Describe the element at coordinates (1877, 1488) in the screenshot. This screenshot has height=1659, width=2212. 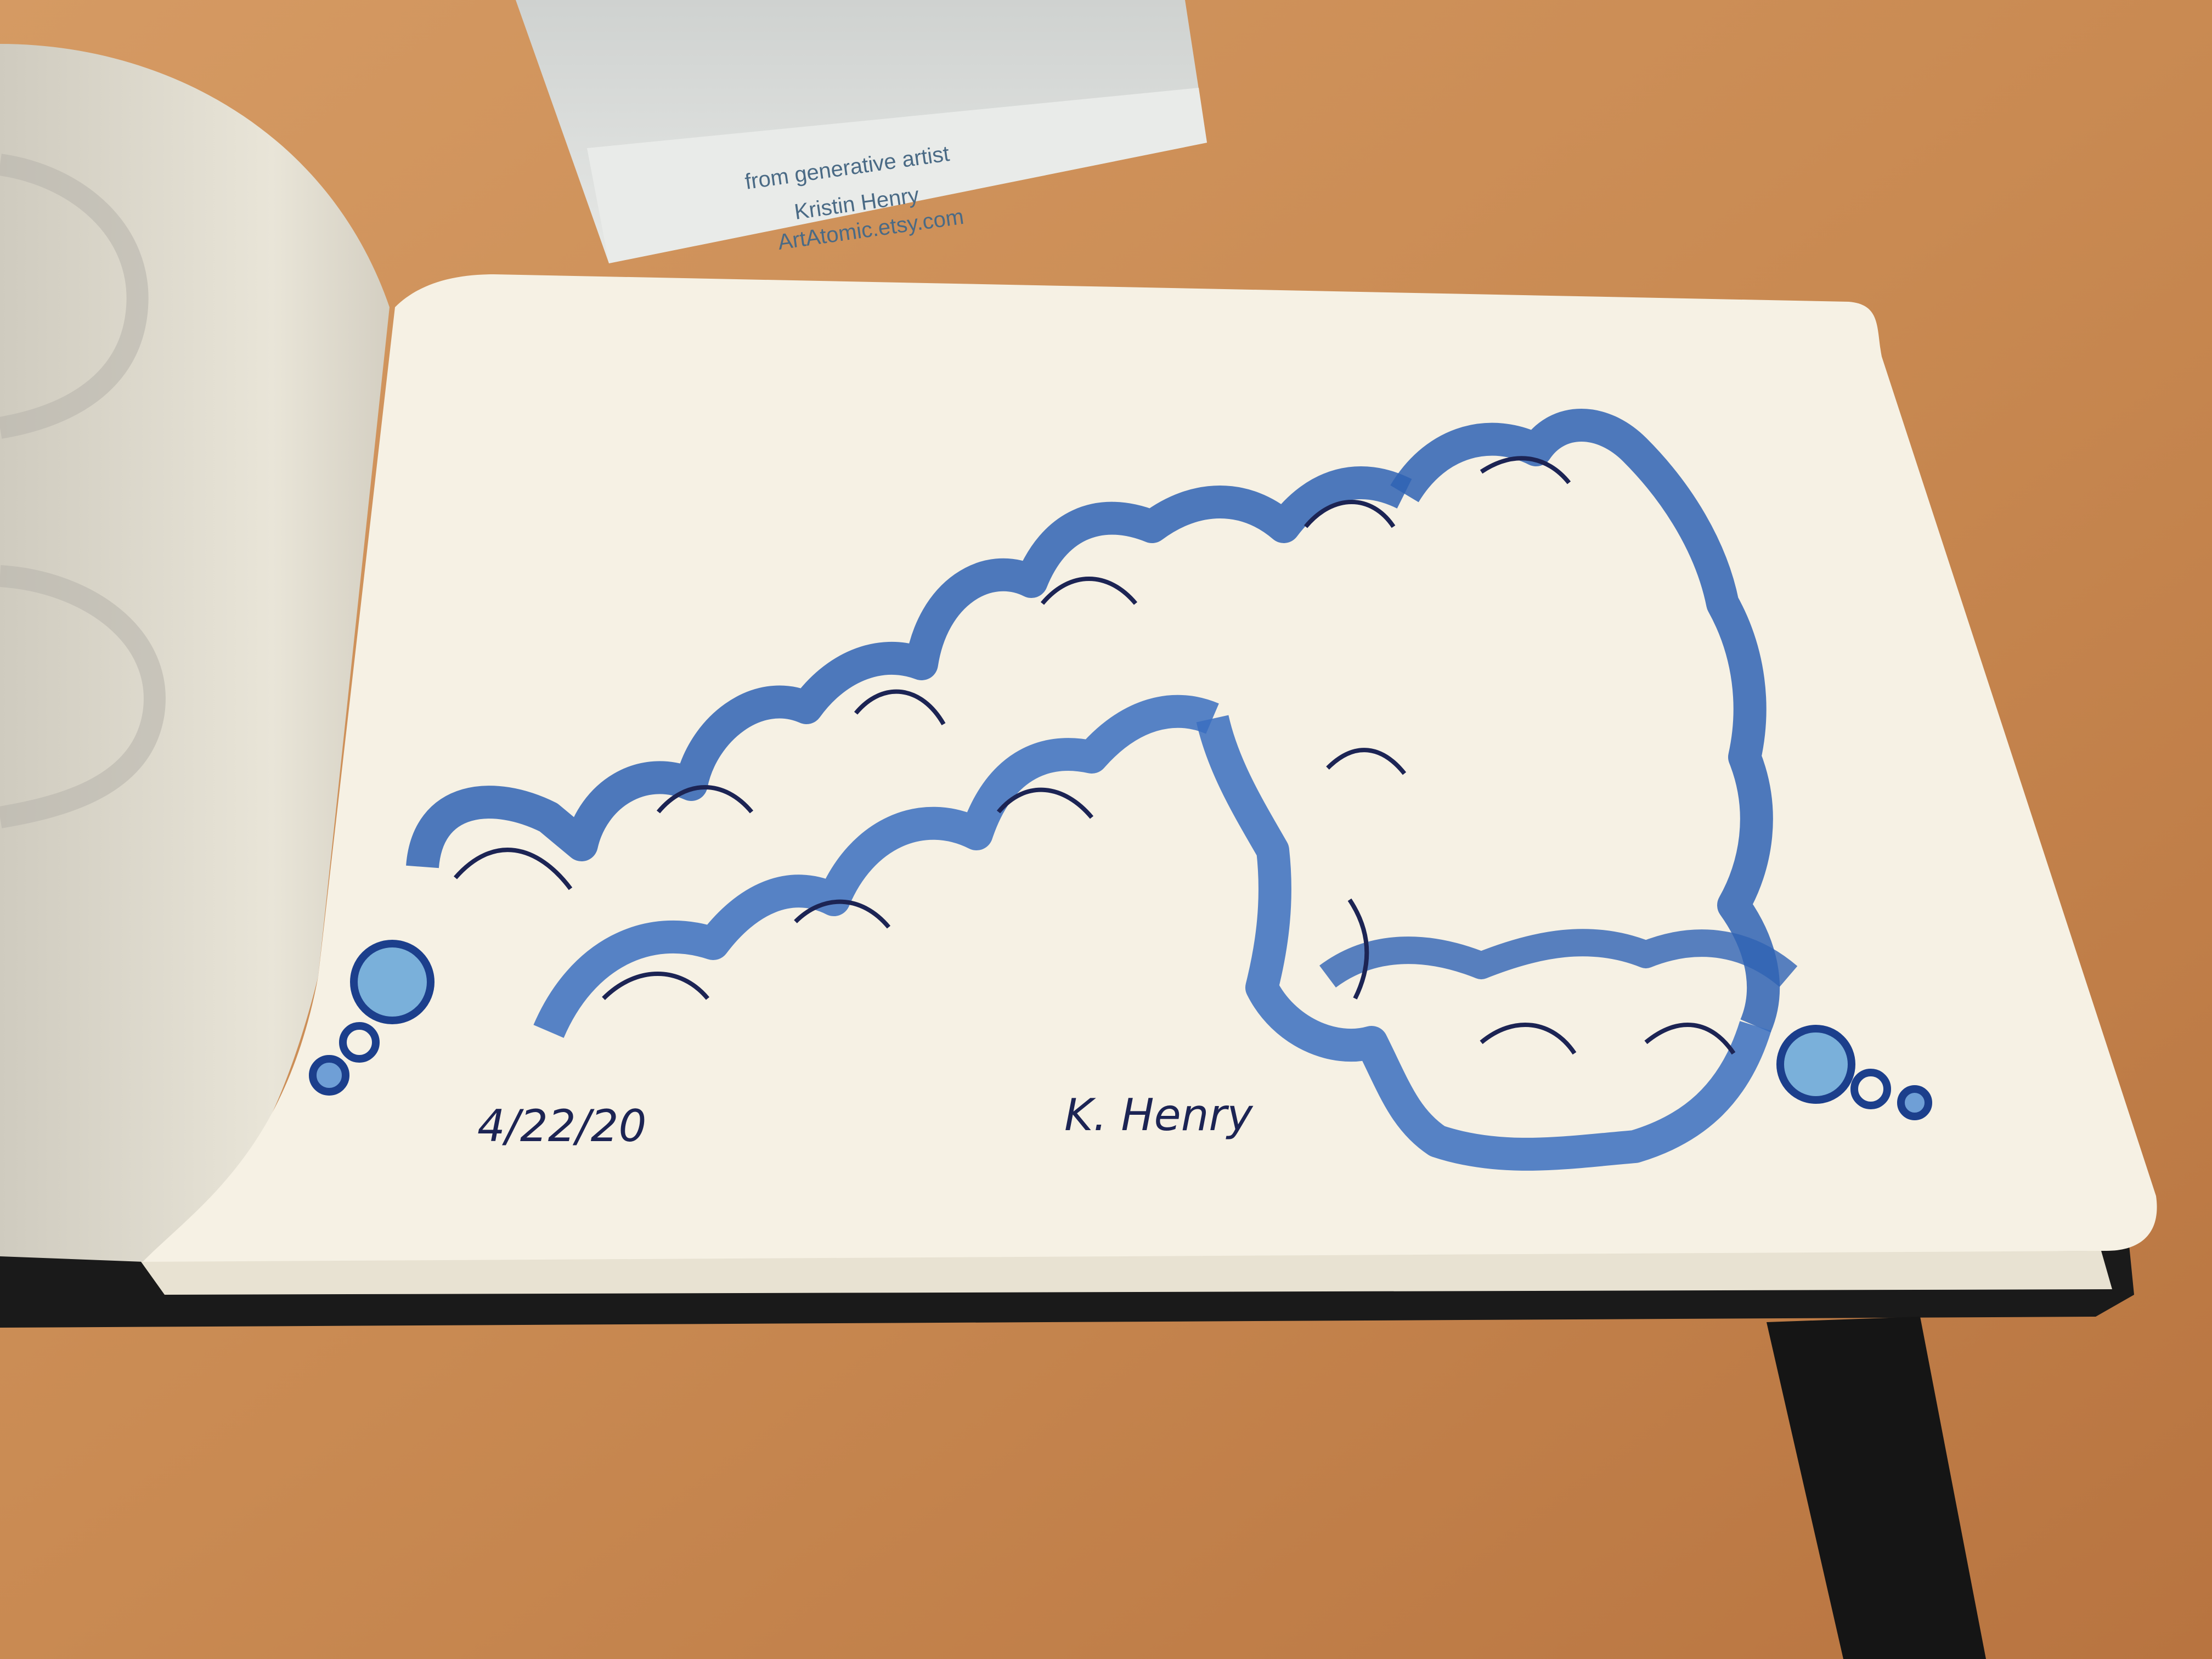
I see `elastic-band` at that location.